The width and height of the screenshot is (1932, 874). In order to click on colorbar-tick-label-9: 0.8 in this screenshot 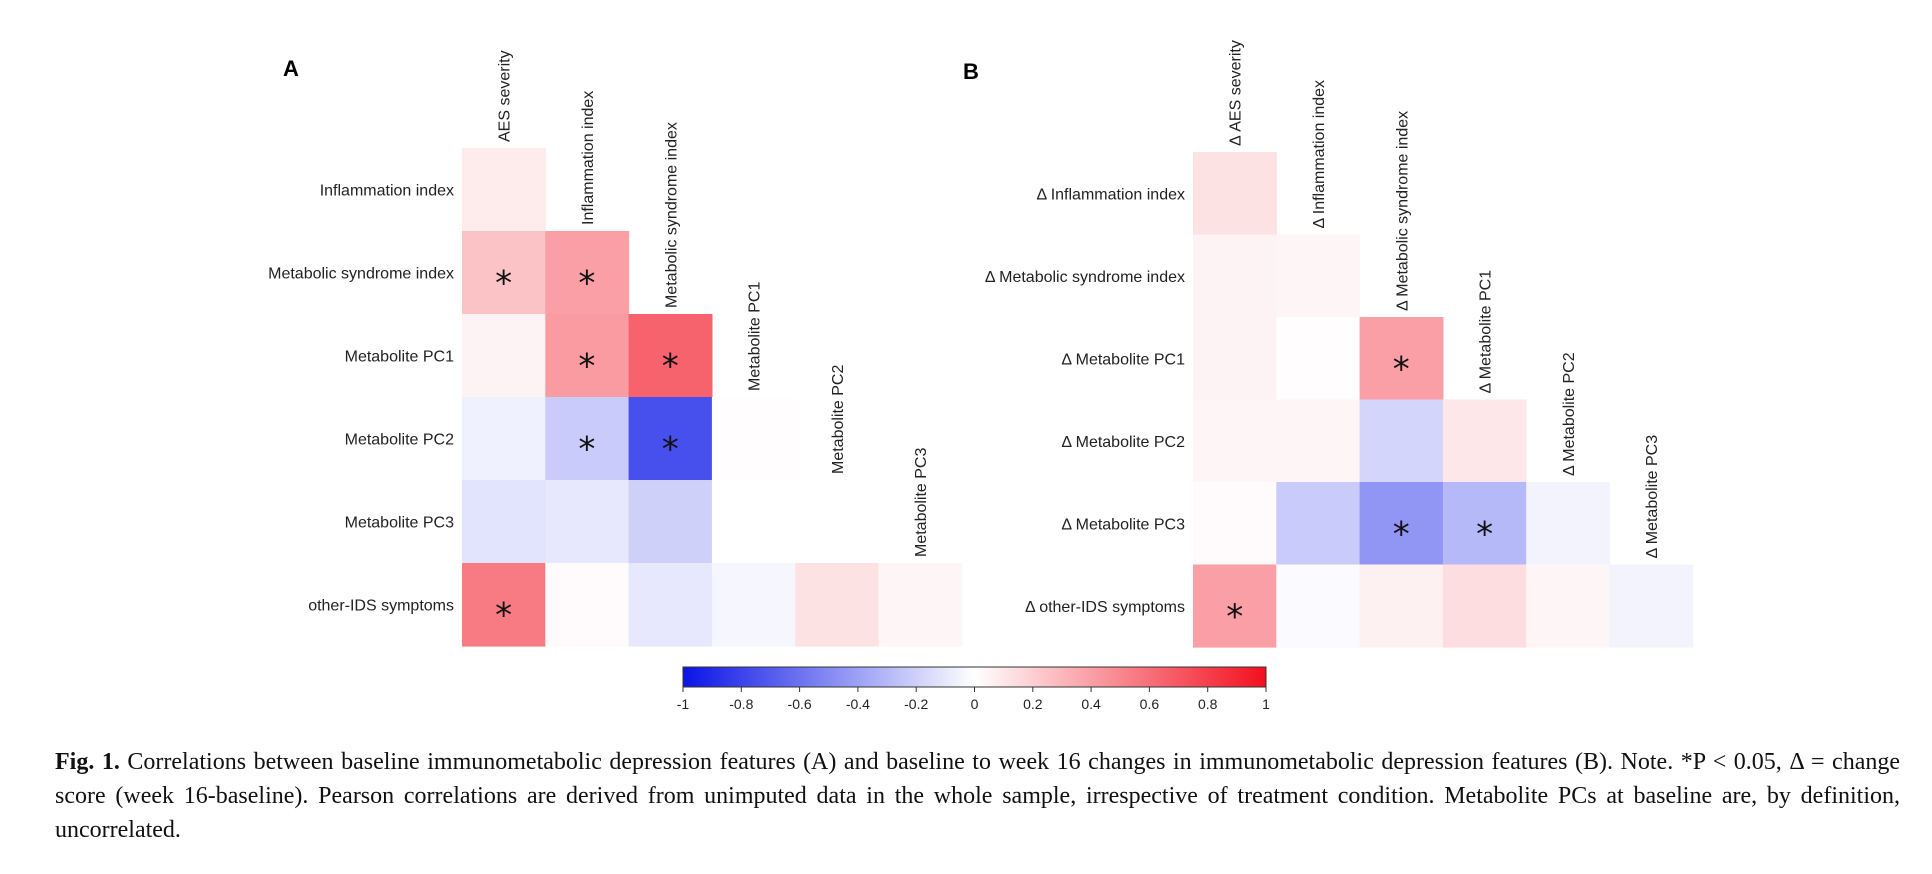, I will do `click(1208, 704)`.